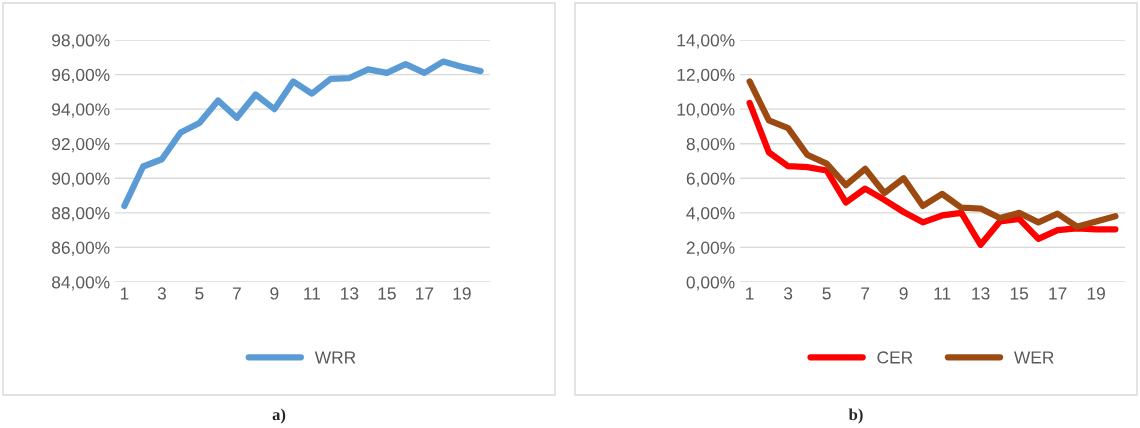  Describe the element at coordinates (279, 416) in the screenshot. I see `text: a)` at that location.